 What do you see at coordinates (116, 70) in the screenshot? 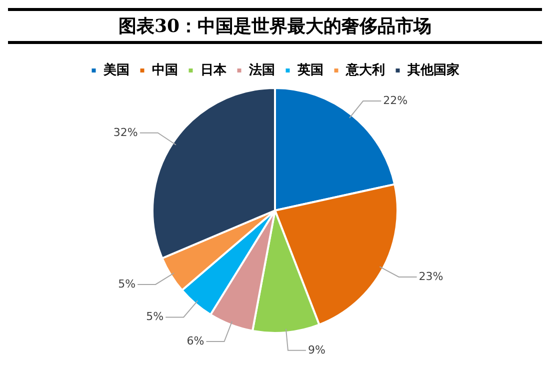
I see `legend-label: 美国` at bounding box center [116, 70].